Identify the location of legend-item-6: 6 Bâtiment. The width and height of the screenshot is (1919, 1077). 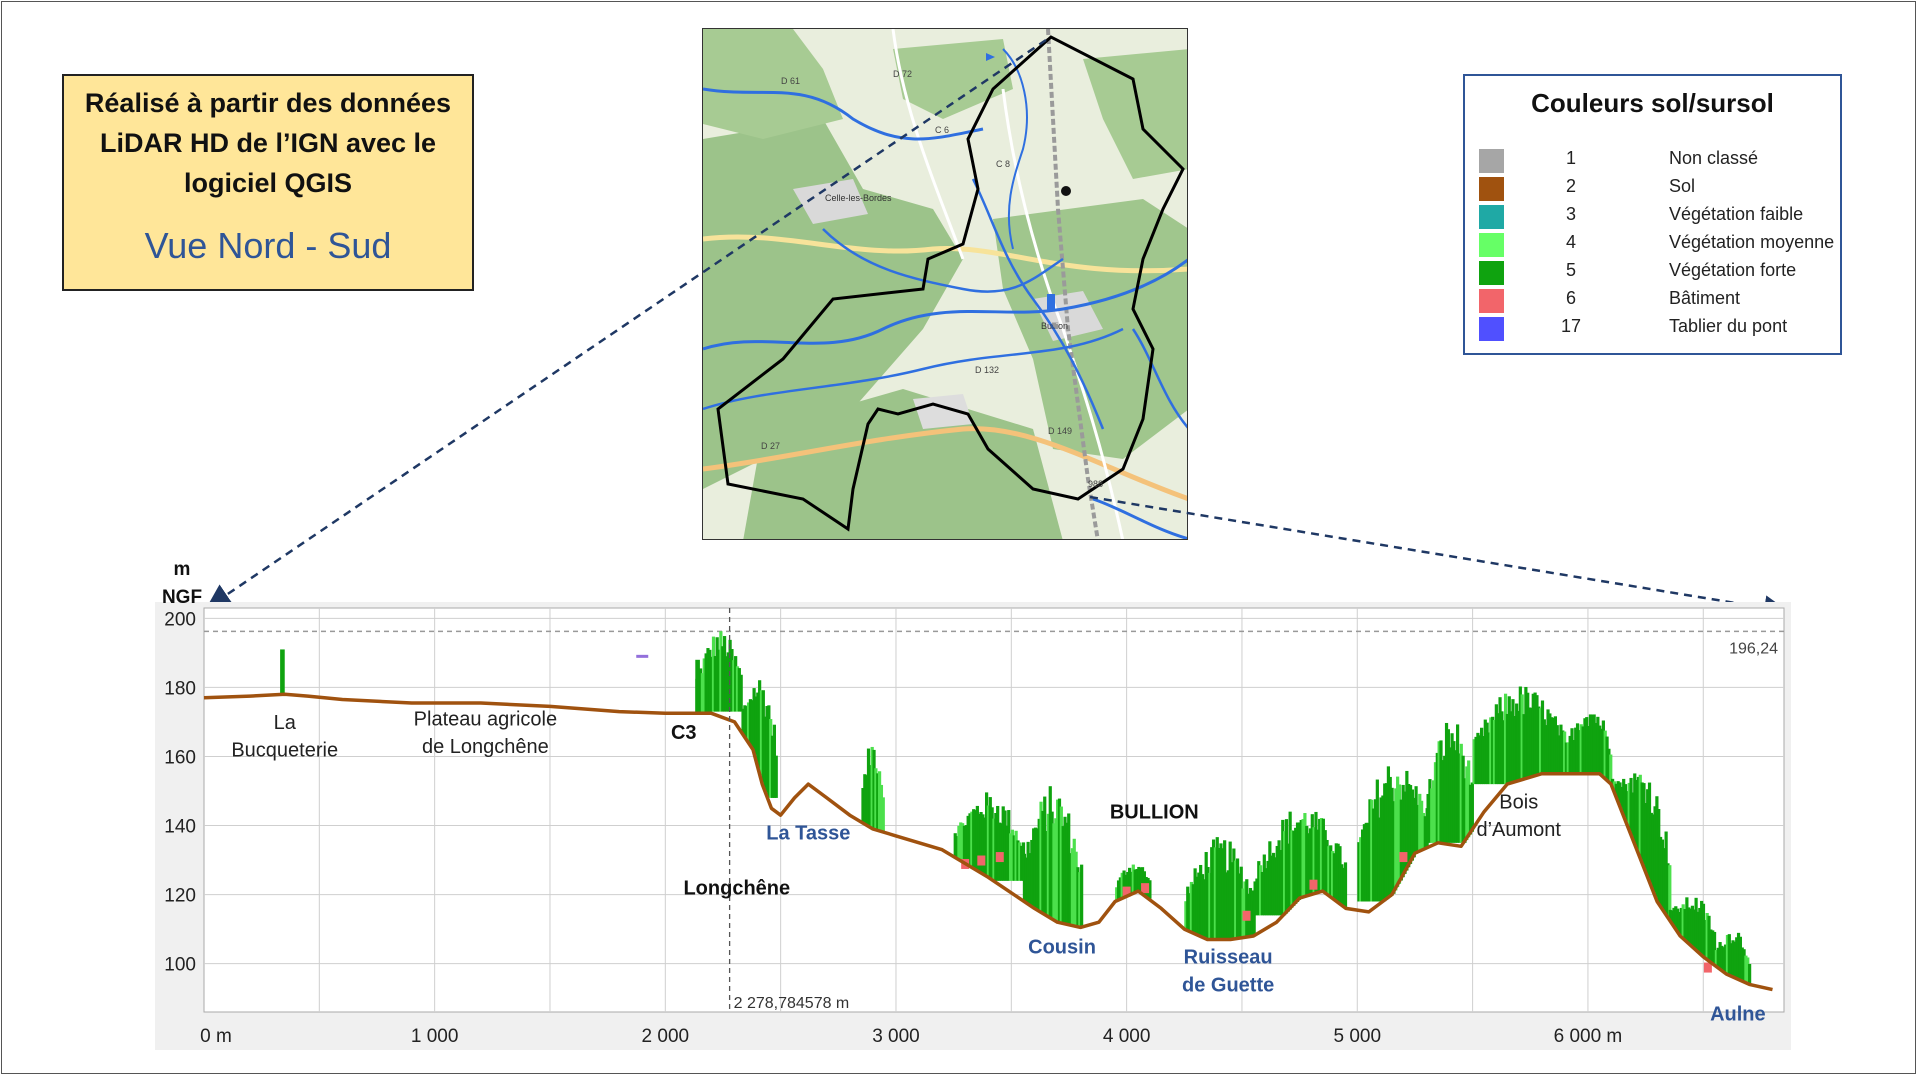
(1654, 300).